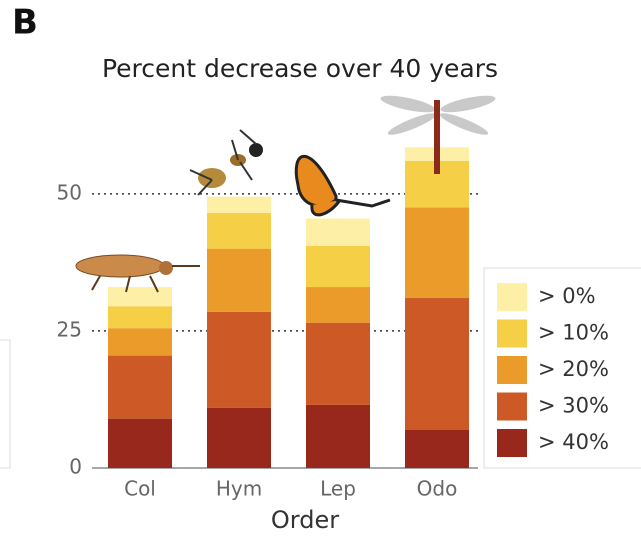  What do you see at coordinates (567, 296) in the screenshot?
I see `legend-label: > 0%` at bounding box center [567, 296].